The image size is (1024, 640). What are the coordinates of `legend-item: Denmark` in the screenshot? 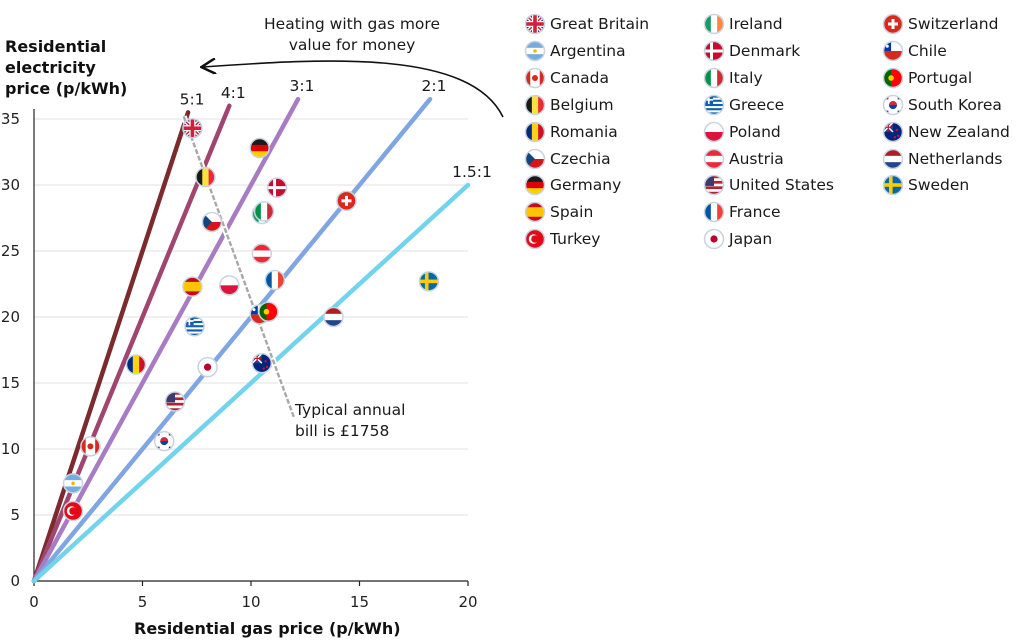 It's located at (751, 51).